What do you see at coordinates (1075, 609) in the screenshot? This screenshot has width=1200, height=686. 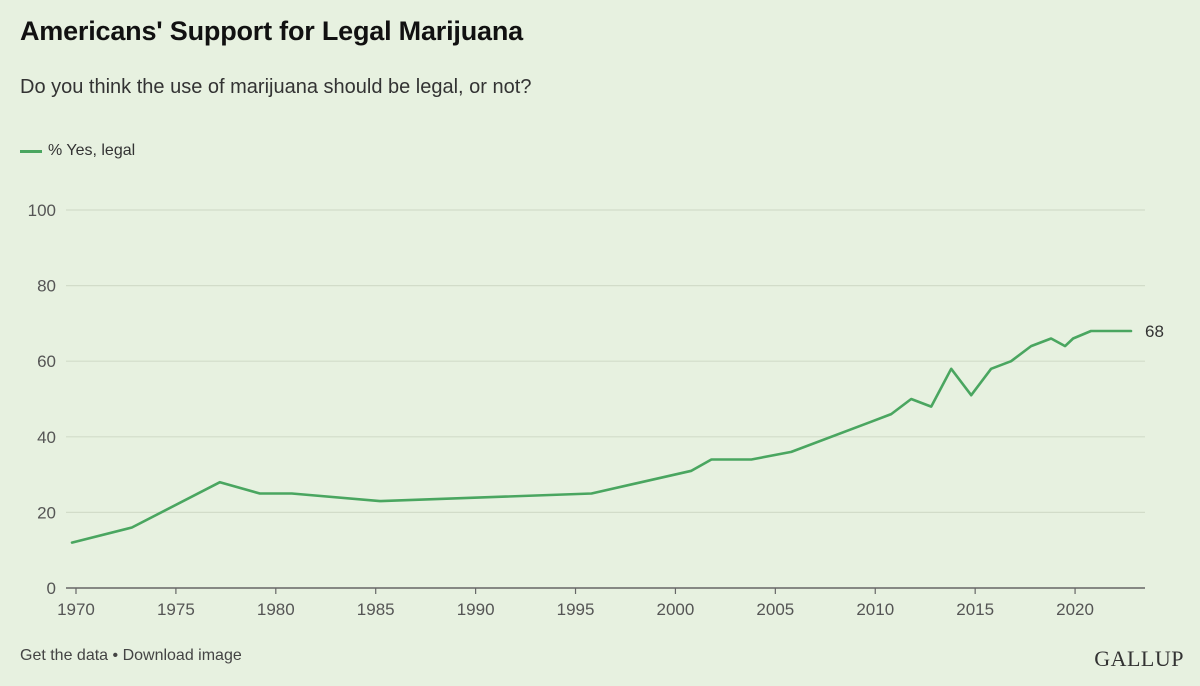 I see `x-tick-label-2020: 2020` at bounding box center [1075, 609].